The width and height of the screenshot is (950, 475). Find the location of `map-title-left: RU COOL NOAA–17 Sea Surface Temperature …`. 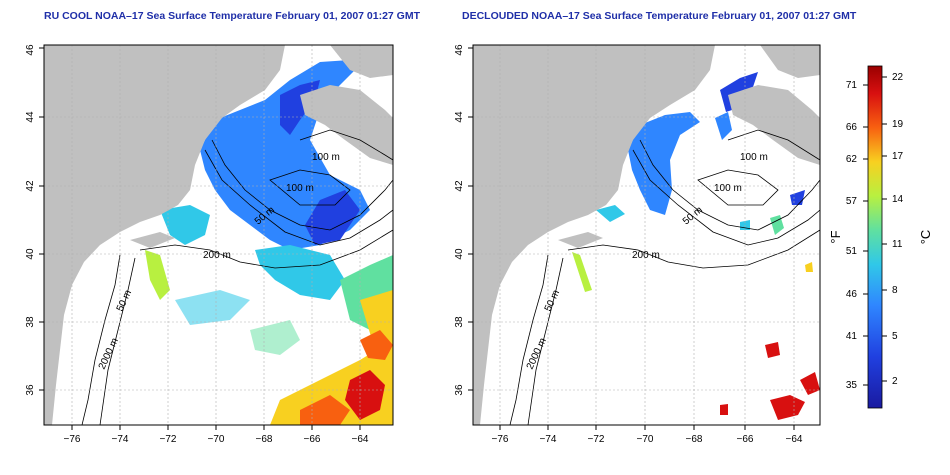

map-title-left: RU COOL NOAA–17 Sea Surface Temperature … is located at coordinates (232, 16).